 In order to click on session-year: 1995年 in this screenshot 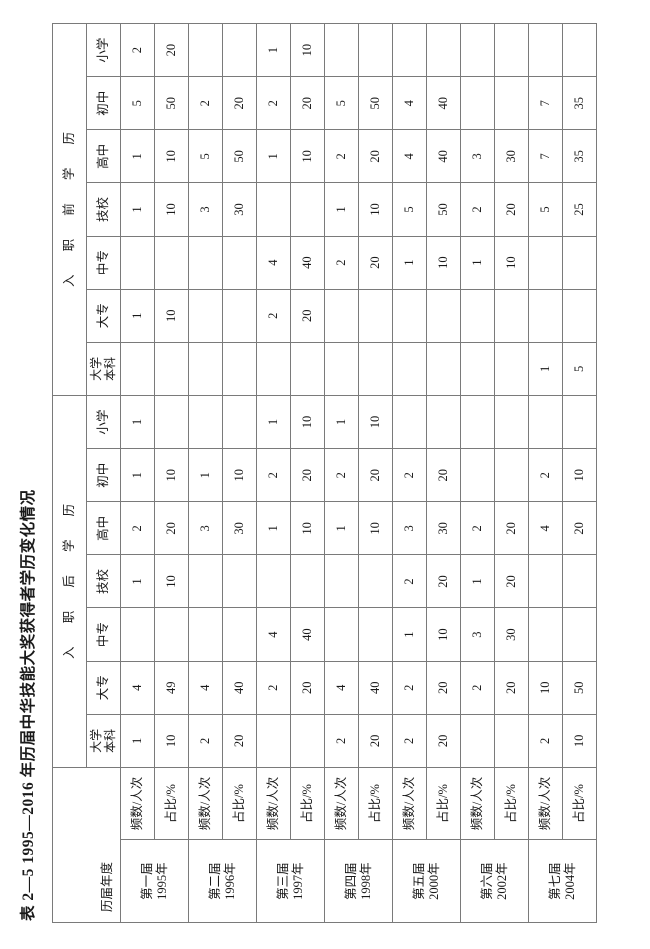, I will do `click(161, 881)`.